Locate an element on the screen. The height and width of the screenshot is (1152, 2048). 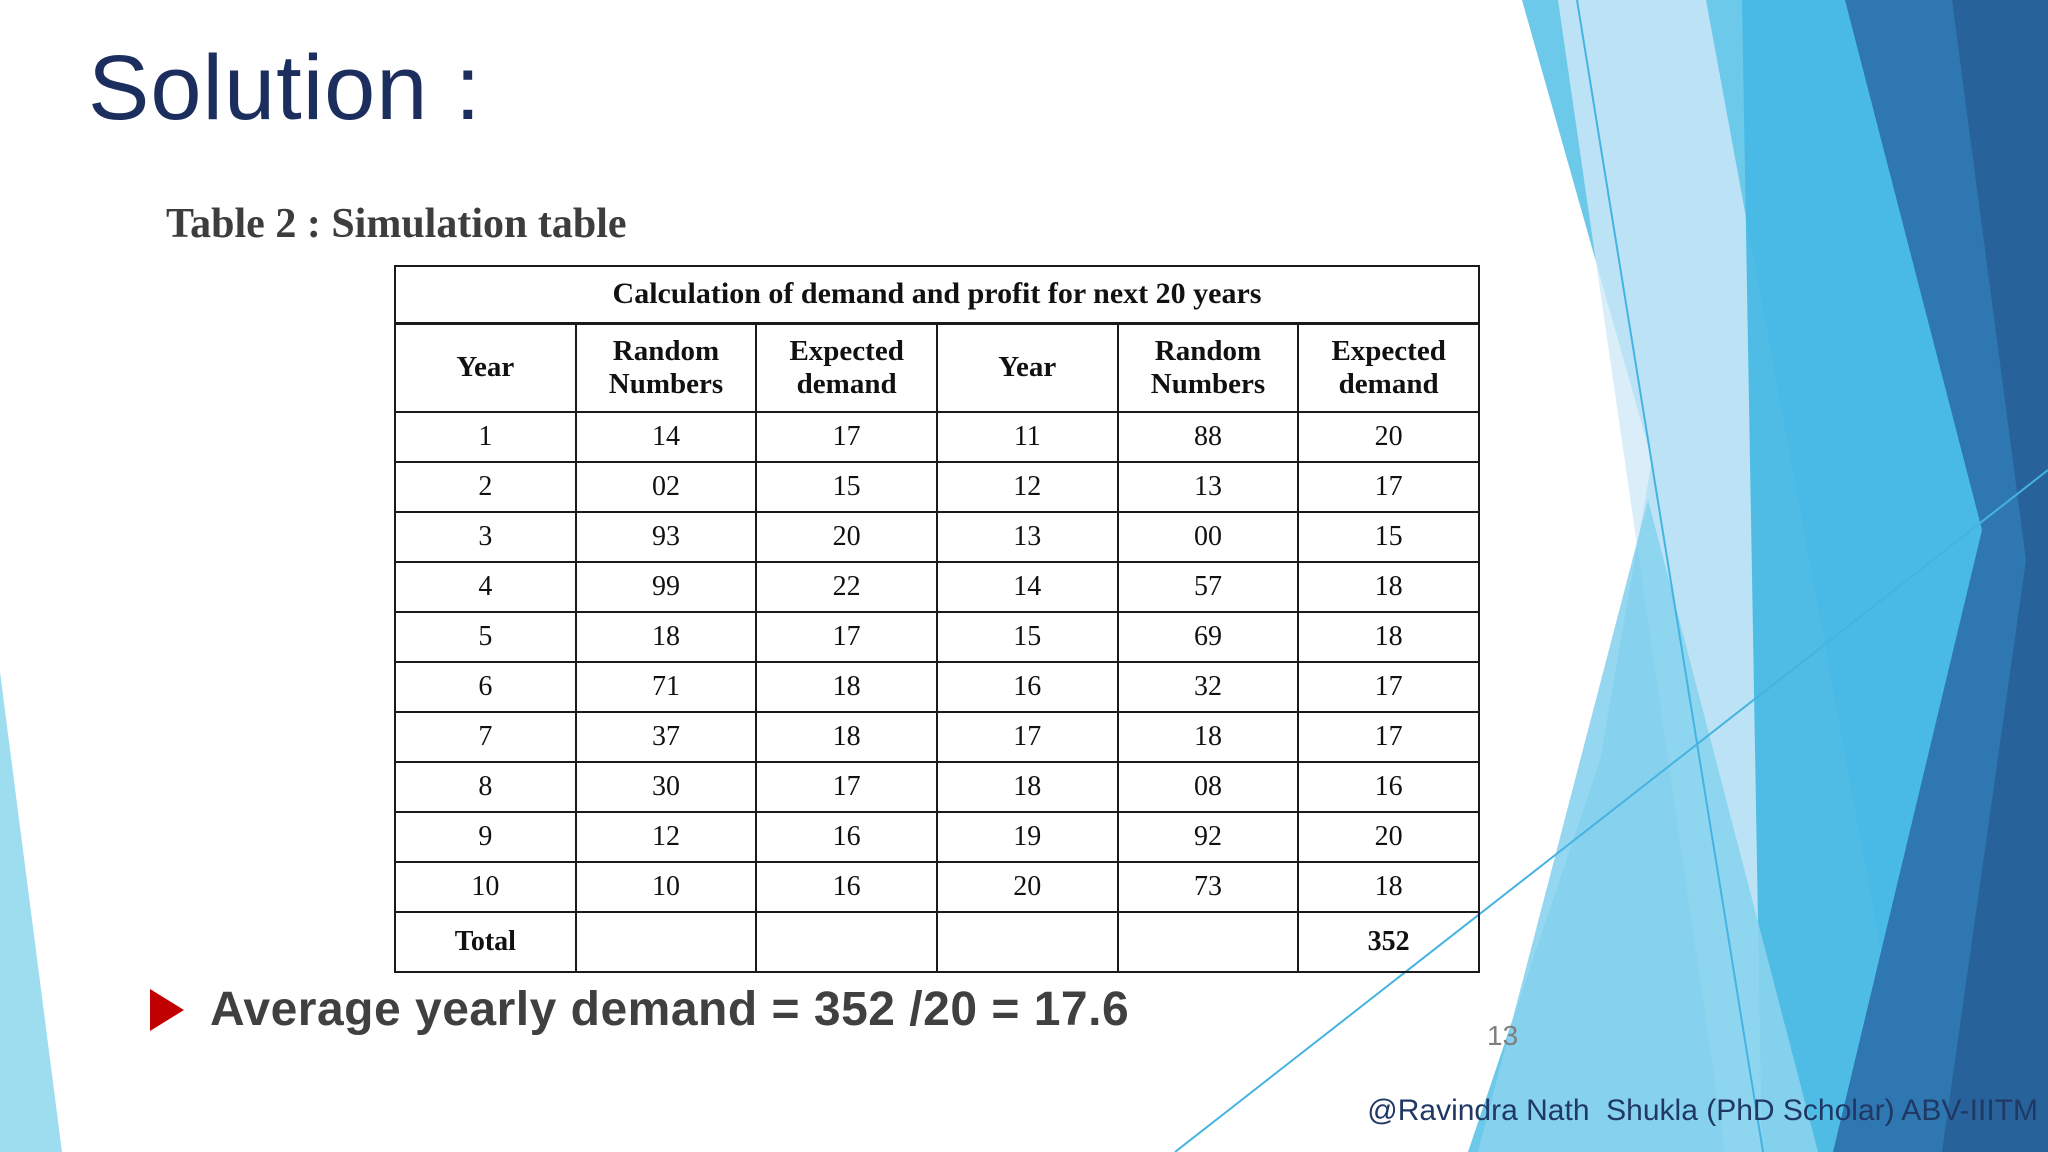
table-row: 10 10 16 20 73 18 is located at coordinates (937, 887).